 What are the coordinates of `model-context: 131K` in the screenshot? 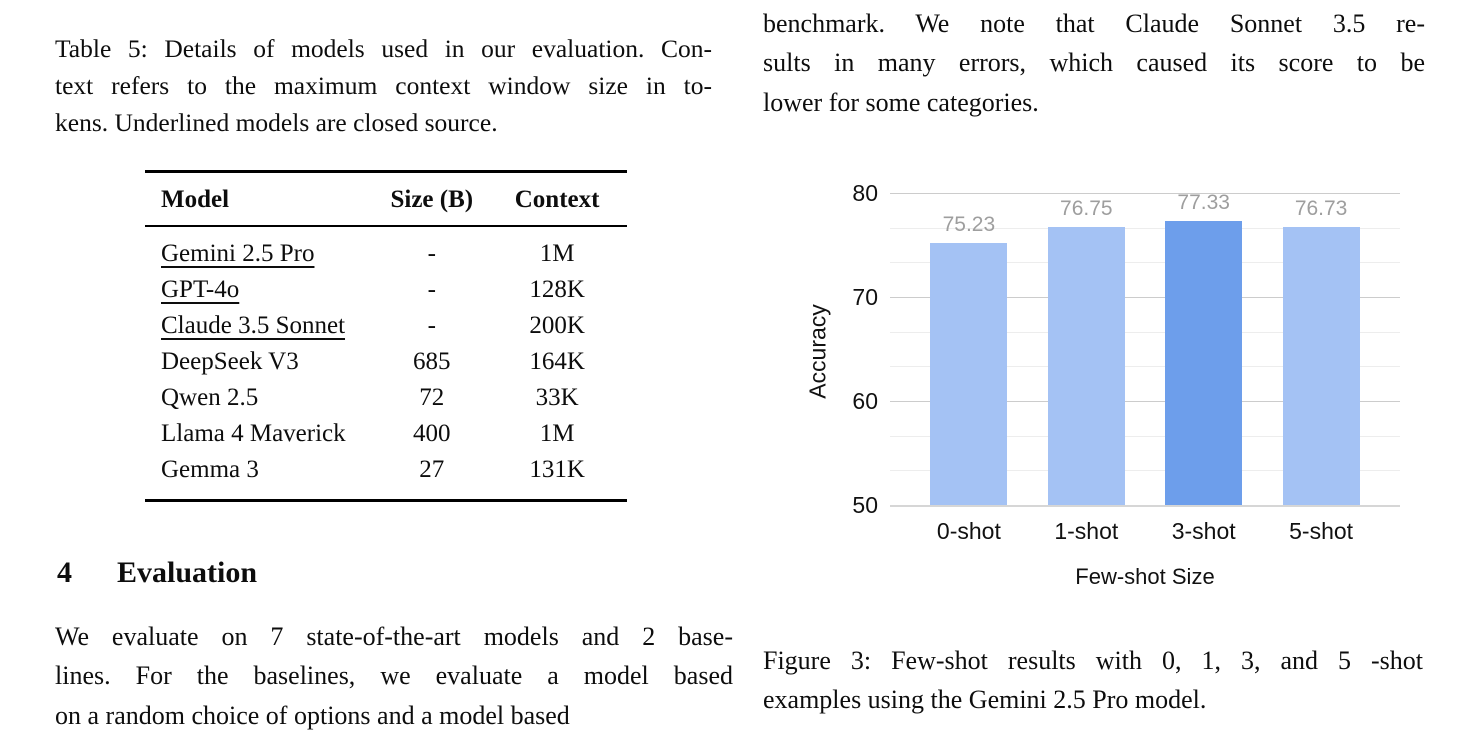 It's located at (557, 469).